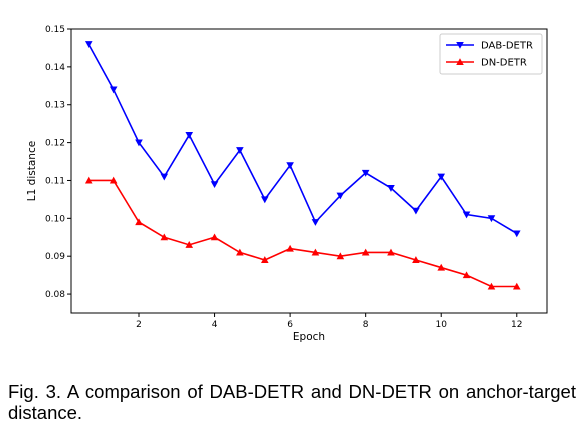  What do you see at coordinates (309, 337) in the screenshot?
I see `x-axis-label: Epoch` at bounding box center [309, 337].